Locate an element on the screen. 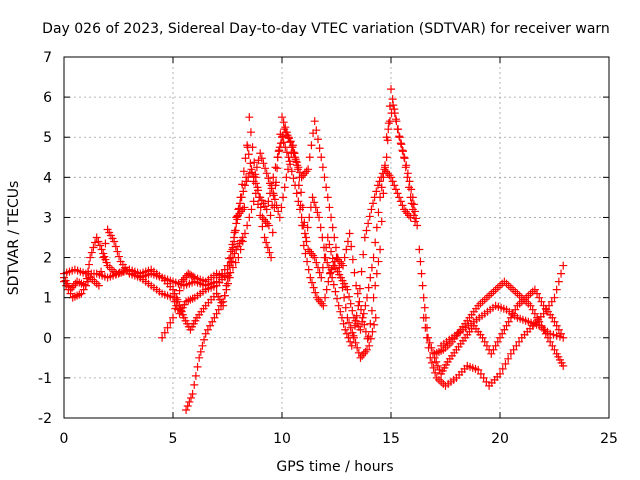 Image resolution: width=640 pixels, height=480 pixels. y-tick-label: 4 is located at coordinates (47, 178).